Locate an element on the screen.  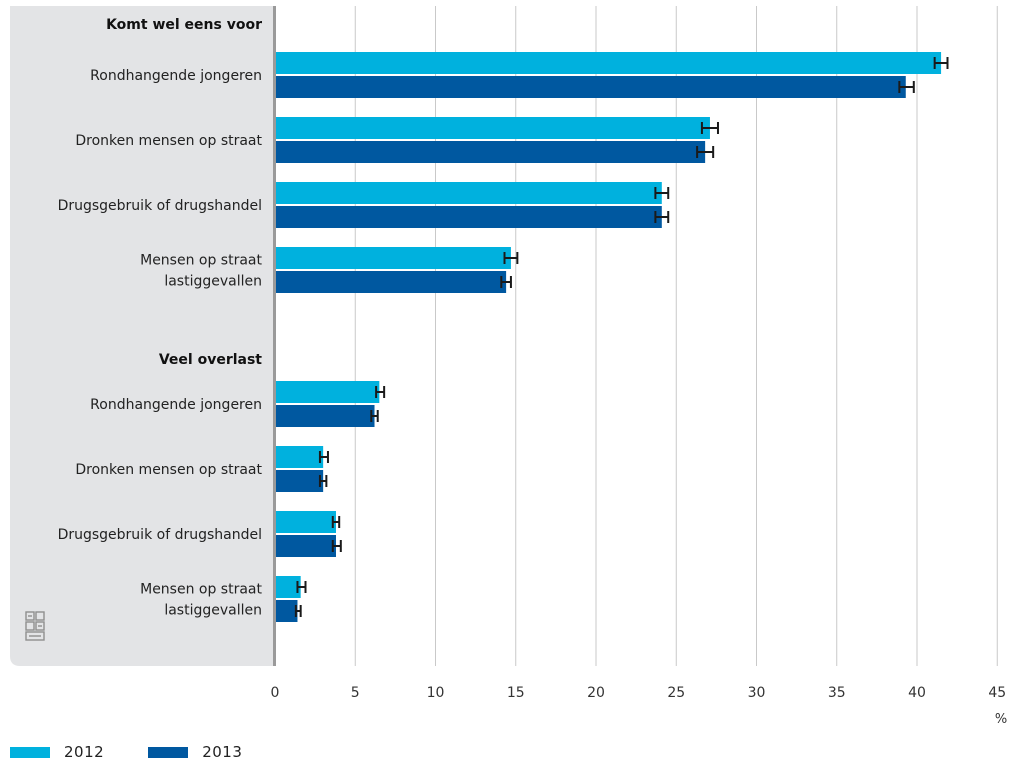
legend-label-2013: 2013 is located at coordinates (222, 752).